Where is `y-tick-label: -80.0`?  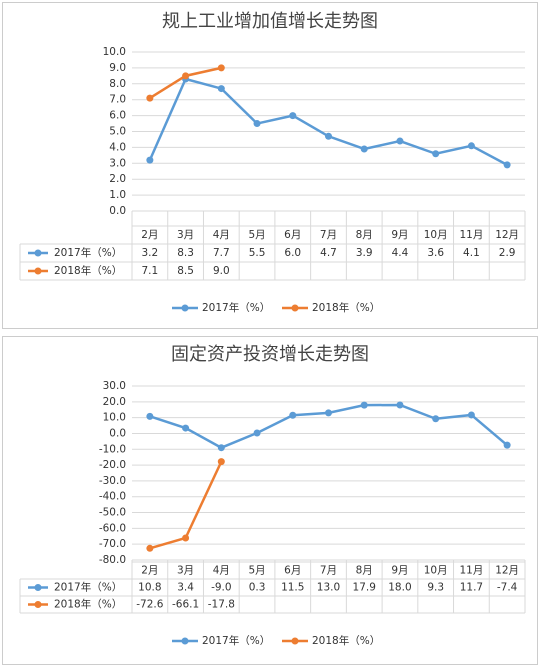 y-tick-label: -80.0 is located at coordinates (112, 560).